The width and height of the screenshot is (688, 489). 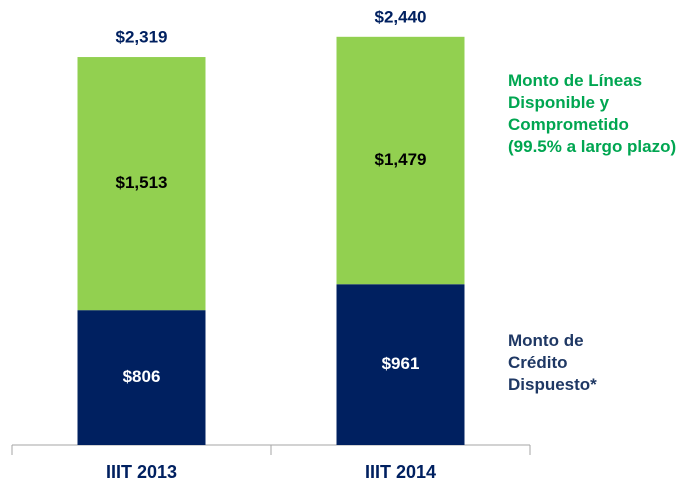 I want to click on value-label: $1,479, so click(x=401, y=159).